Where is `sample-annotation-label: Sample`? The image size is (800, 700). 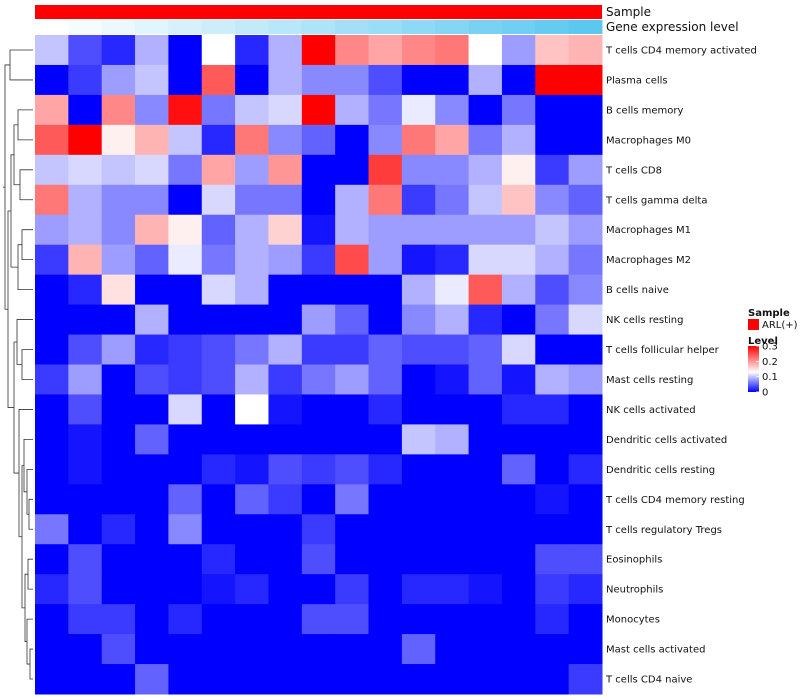 sample-annotation-label: Sample is located at coordinates (628, 12).